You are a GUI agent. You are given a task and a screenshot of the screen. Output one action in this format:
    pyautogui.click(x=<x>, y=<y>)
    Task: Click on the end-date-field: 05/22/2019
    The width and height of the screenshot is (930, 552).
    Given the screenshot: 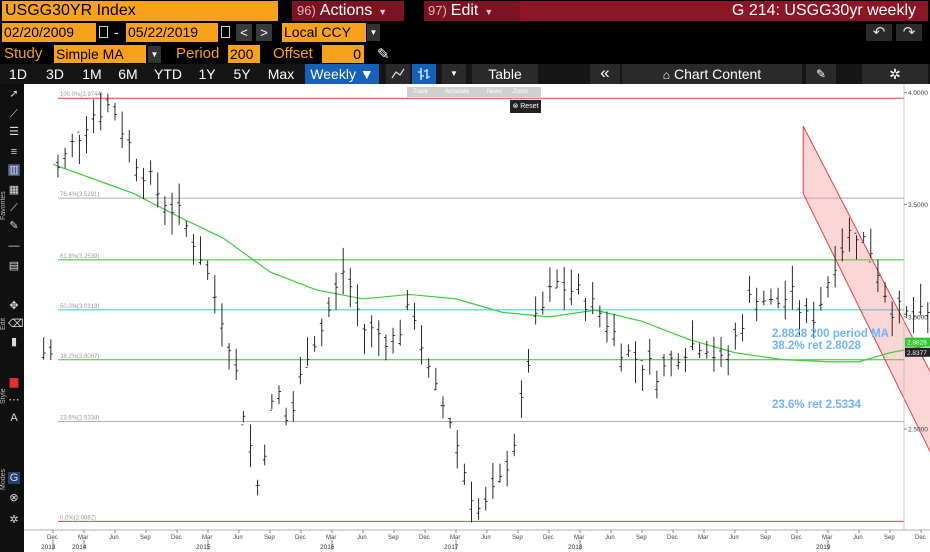 What is the action you would take?
    pyautogui.click(x=172, y=32)
    